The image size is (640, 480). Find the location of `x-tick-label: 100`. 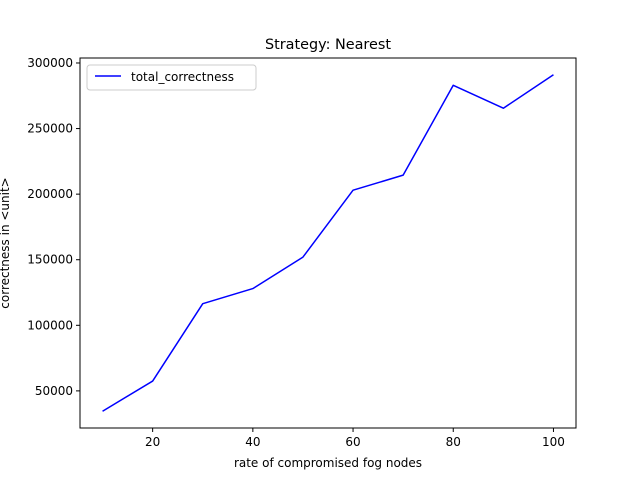

x-tick-label: 100 is located at coordinates (553, 442).